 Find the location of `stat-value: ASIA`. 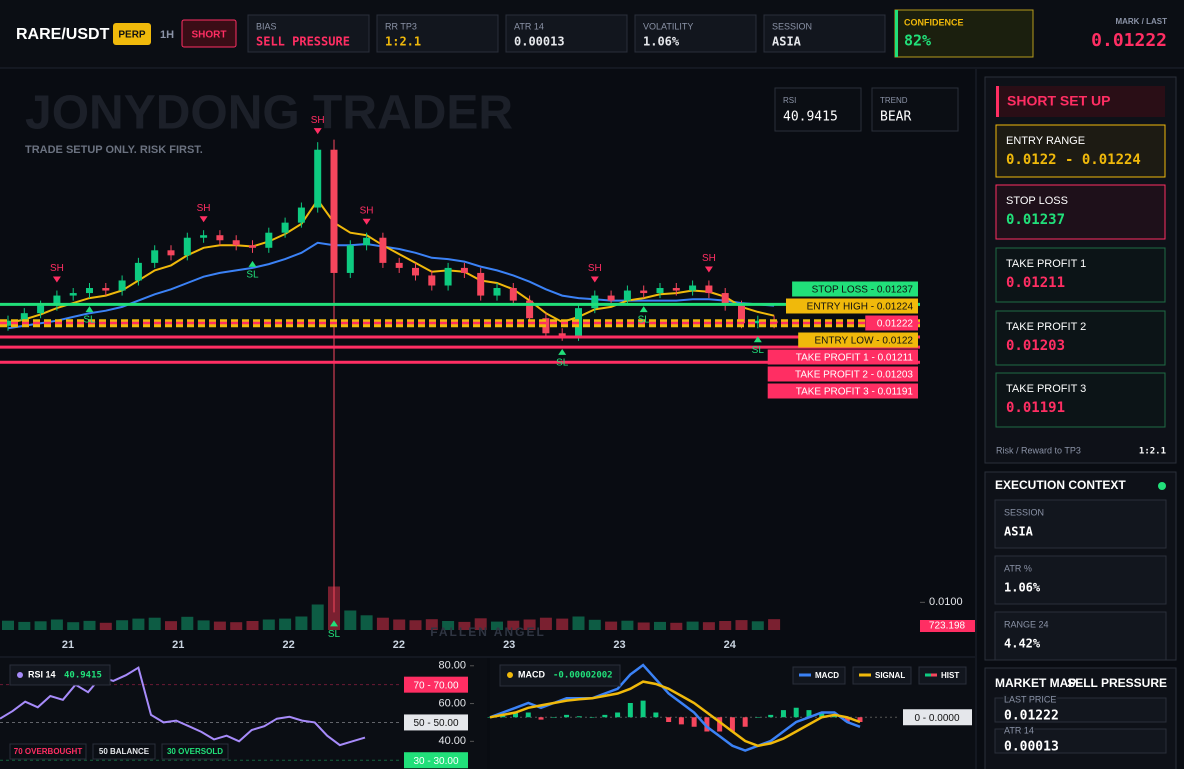

stat-value: ASIA is located at coordinates (787, 42).